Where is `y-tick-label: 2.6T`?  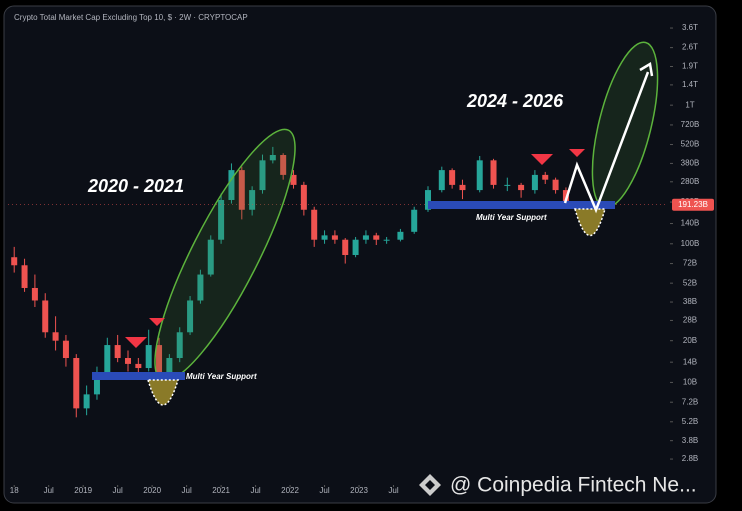
y-tick-label: 2.6T is located at coordinates (690, 47).